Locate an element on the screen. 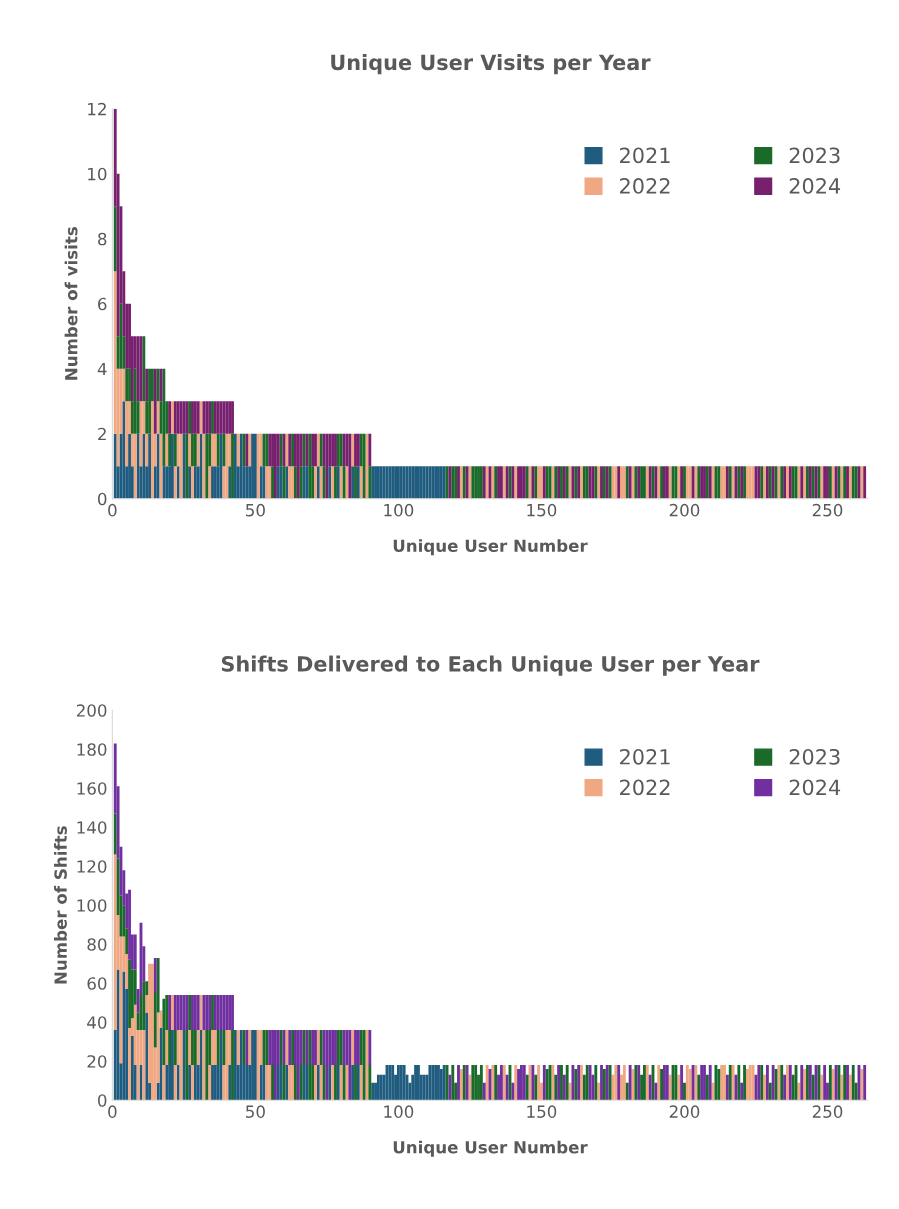  y-tick-label: 6 is located at coordinates (102, 304).